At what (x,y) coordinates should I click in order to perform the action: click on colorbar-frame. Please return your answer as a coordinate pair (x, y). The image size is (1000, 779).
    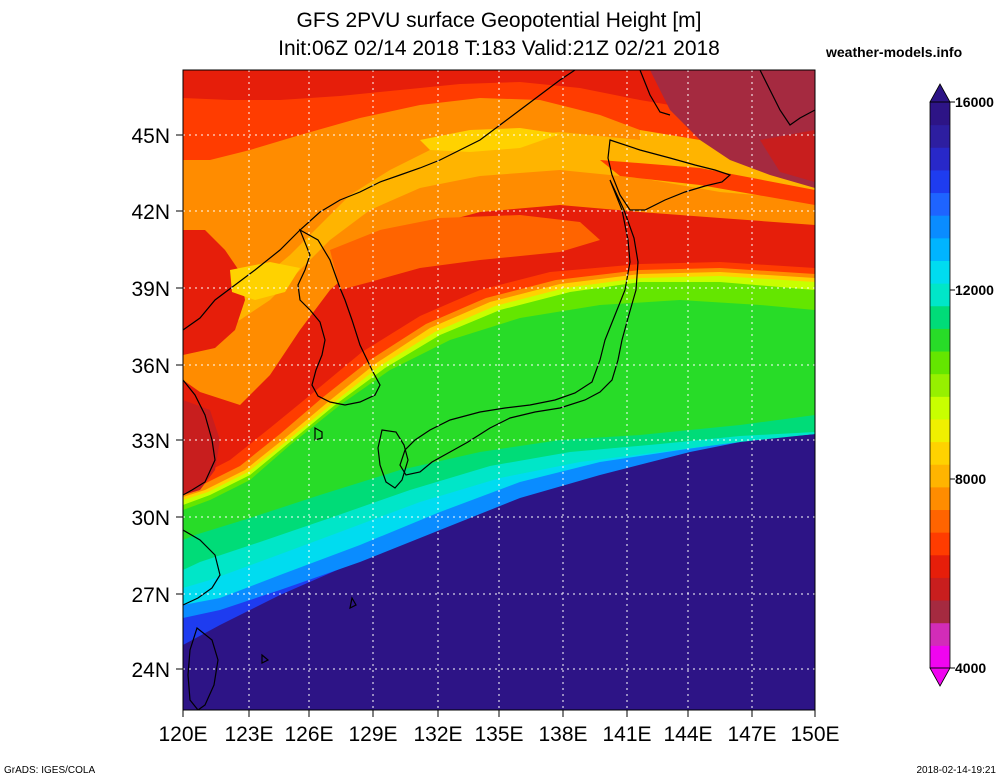
    Looking at the image, I should click on (940, 385).